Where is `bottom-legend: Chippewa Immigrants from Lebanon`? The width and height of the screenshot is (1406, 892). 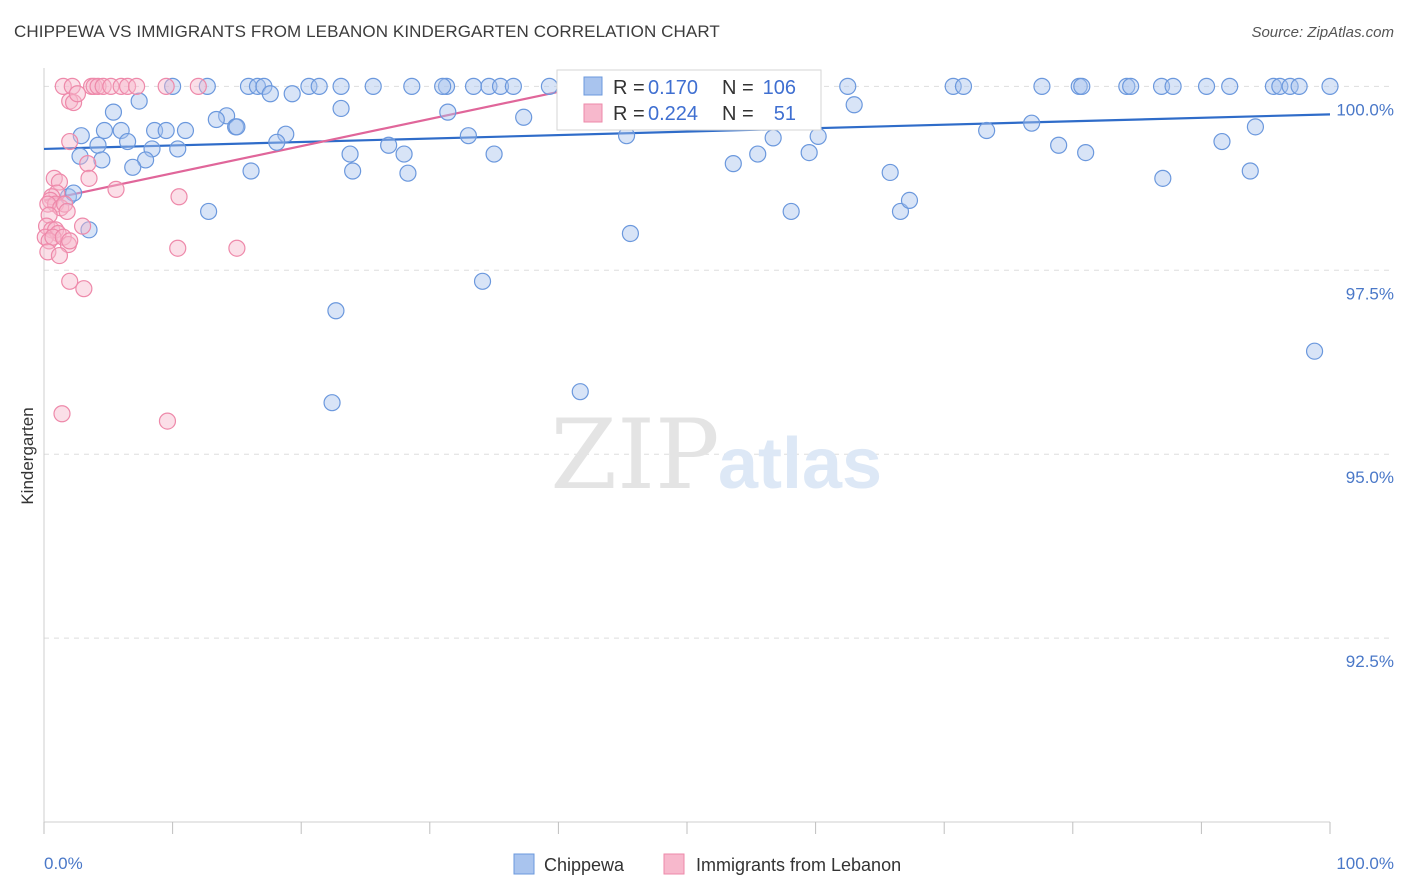
bottom-legend: Chippewa Immigrants from Lebanon is located at coordinates (707, 864).